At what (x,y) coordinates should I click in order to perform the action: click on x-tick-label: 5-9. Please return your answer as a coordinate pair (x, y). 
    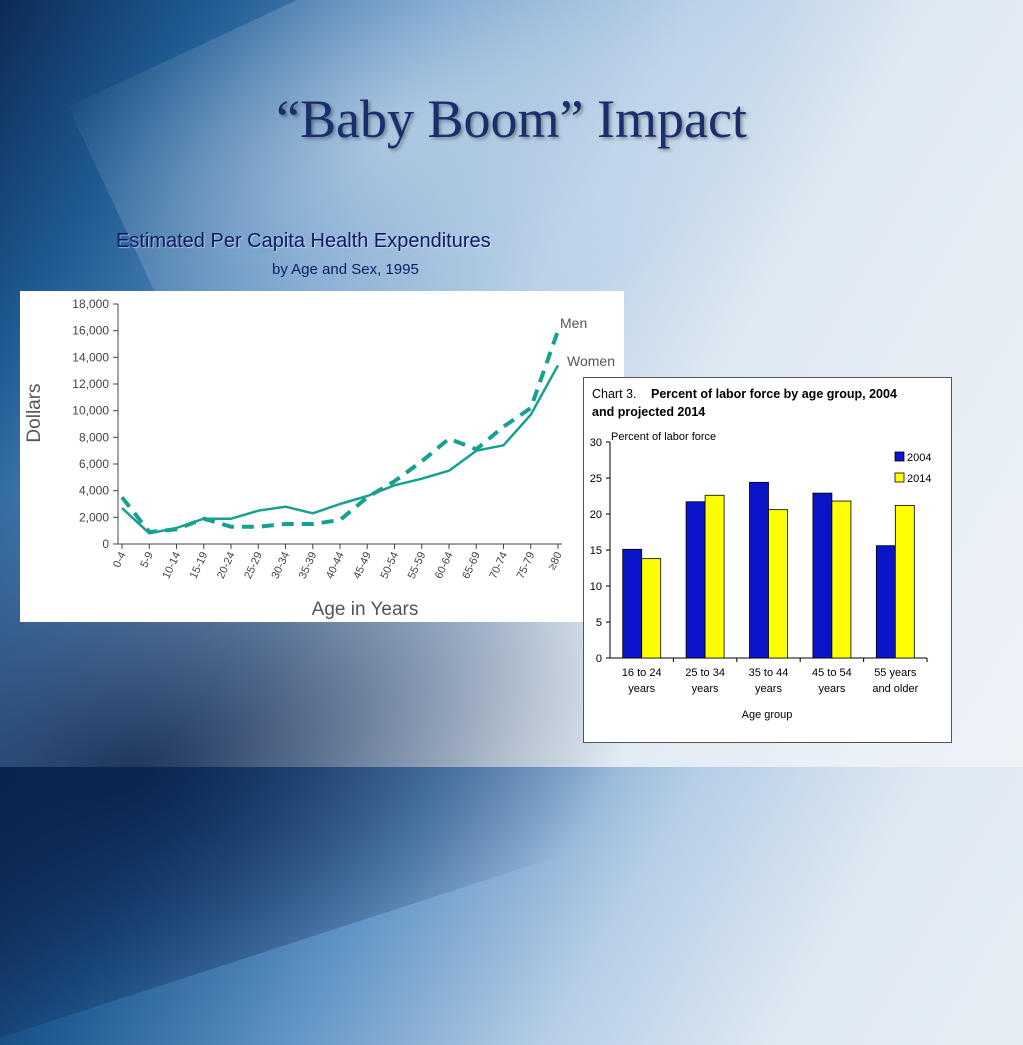
    Looking at the image, I should click on (147, 559).